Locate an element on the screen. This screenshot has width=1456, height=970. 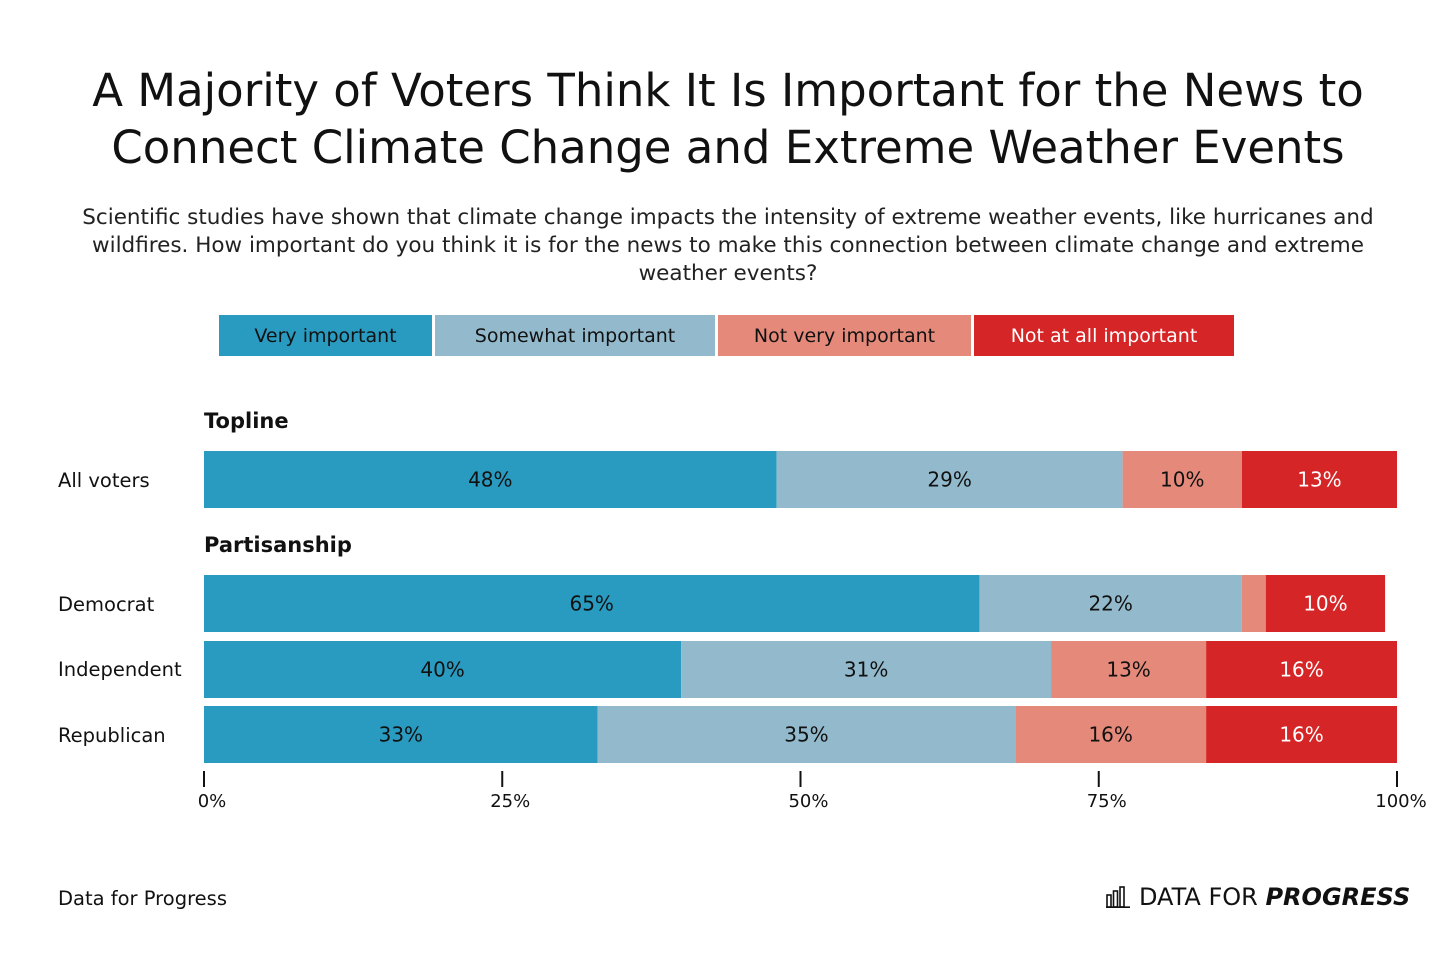
bar-data-label: 35% is located at coordinates (806, 735).